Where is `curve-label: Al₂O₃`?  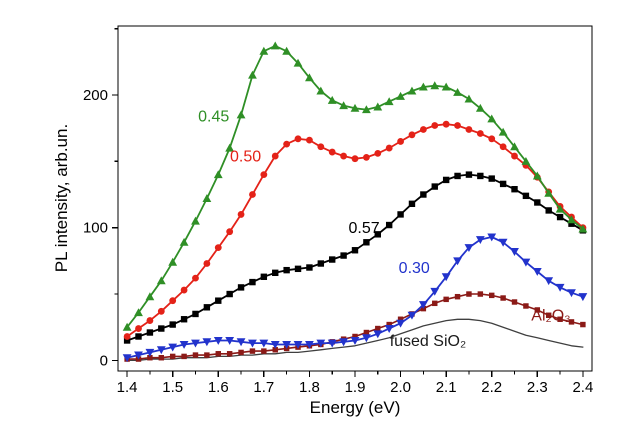
curve-label: Al₂O₃ is located at coordinates (550, 316).